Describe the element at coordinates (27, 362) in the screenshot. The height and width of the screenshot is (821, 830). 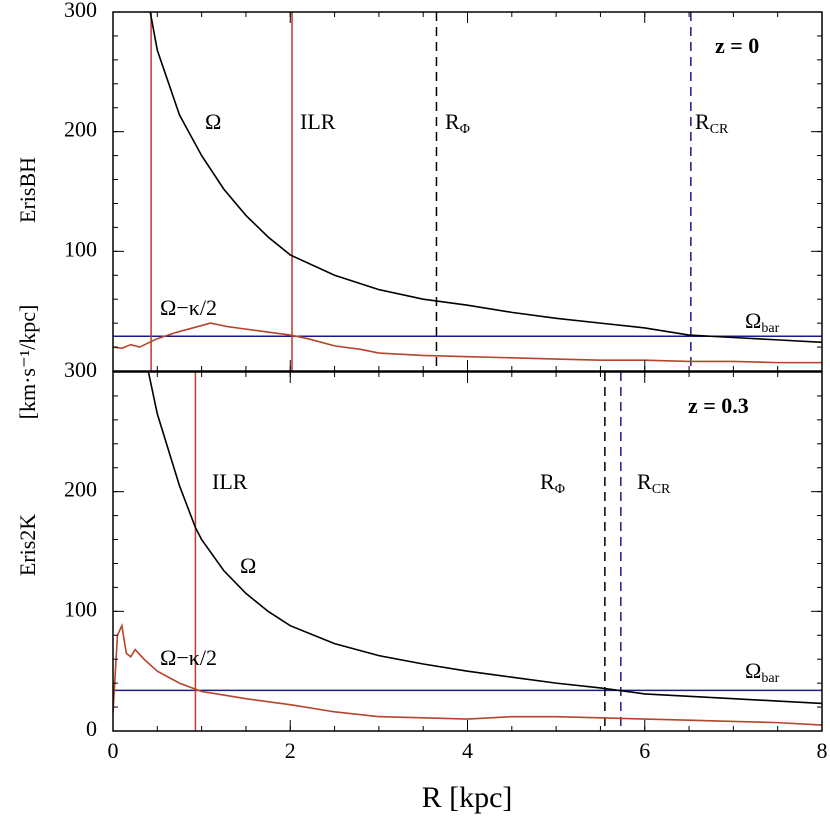
I see `y-axis-label: [km·s⁻¹/kpc]` at that location.